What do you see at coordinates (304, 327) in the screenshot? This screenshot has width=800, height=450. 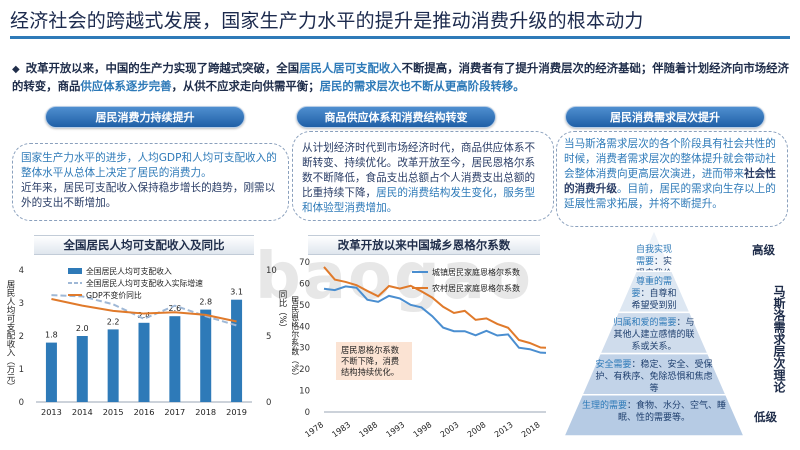 I see `y-tick-label: 40` at bounding box center [304, 327].